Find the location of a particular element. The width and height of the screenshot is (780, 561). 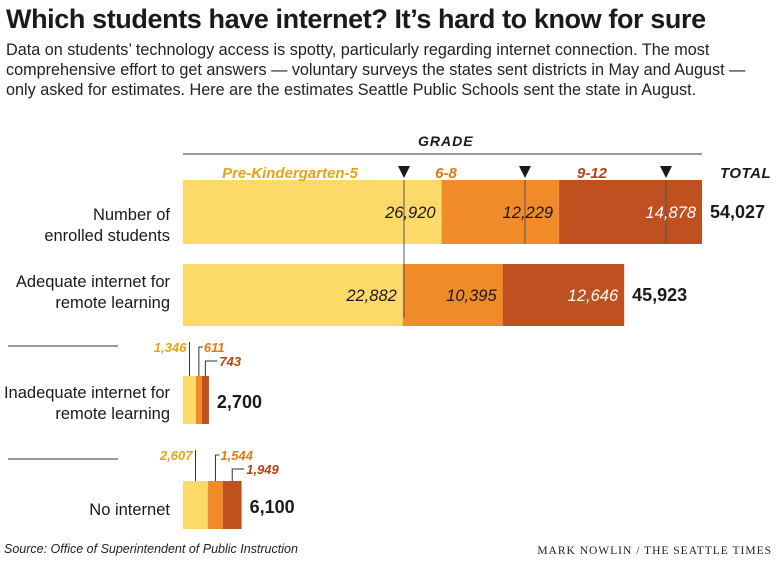

bar-prek5-row4 is located at coordinates (196, 505).